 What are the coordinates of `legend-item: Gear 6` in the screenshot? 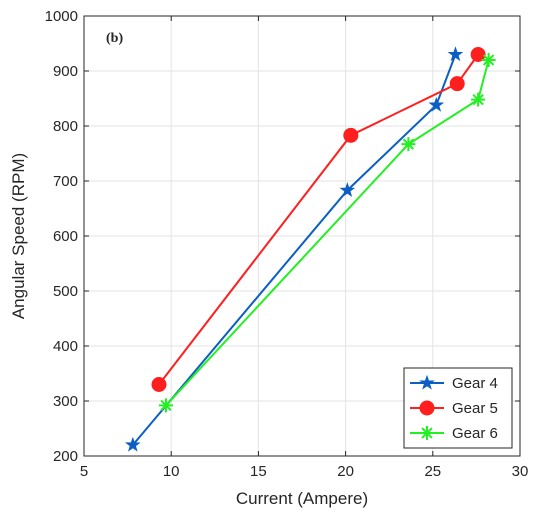 It's located at (454, 433).